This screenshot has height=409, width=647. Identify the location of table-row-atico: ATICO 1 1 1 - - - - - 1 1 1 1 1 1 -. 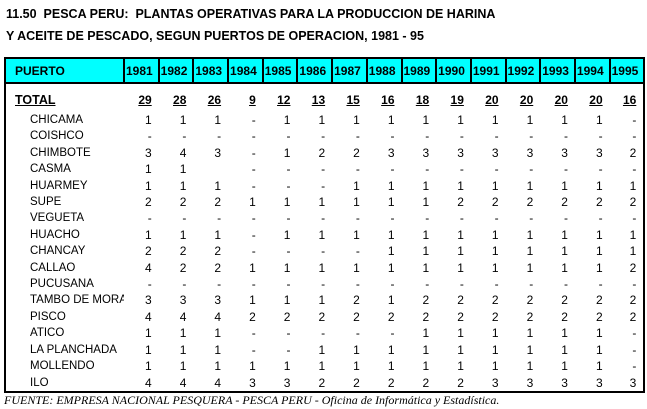
(324, 333).